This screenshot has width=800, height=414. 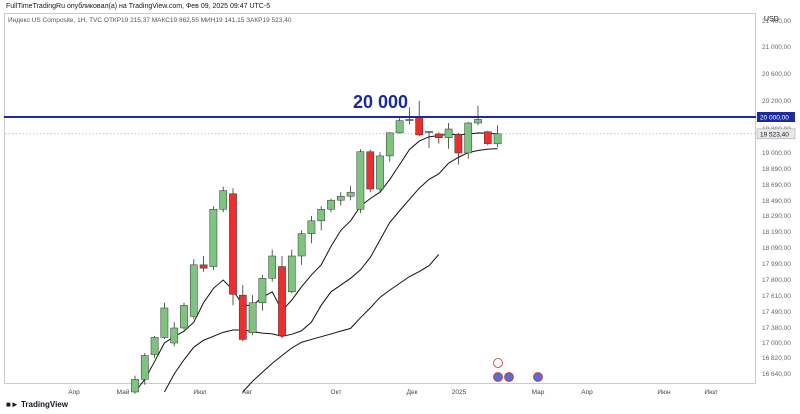 I want to click on level-axis-tag, so click(x=776, y=117).